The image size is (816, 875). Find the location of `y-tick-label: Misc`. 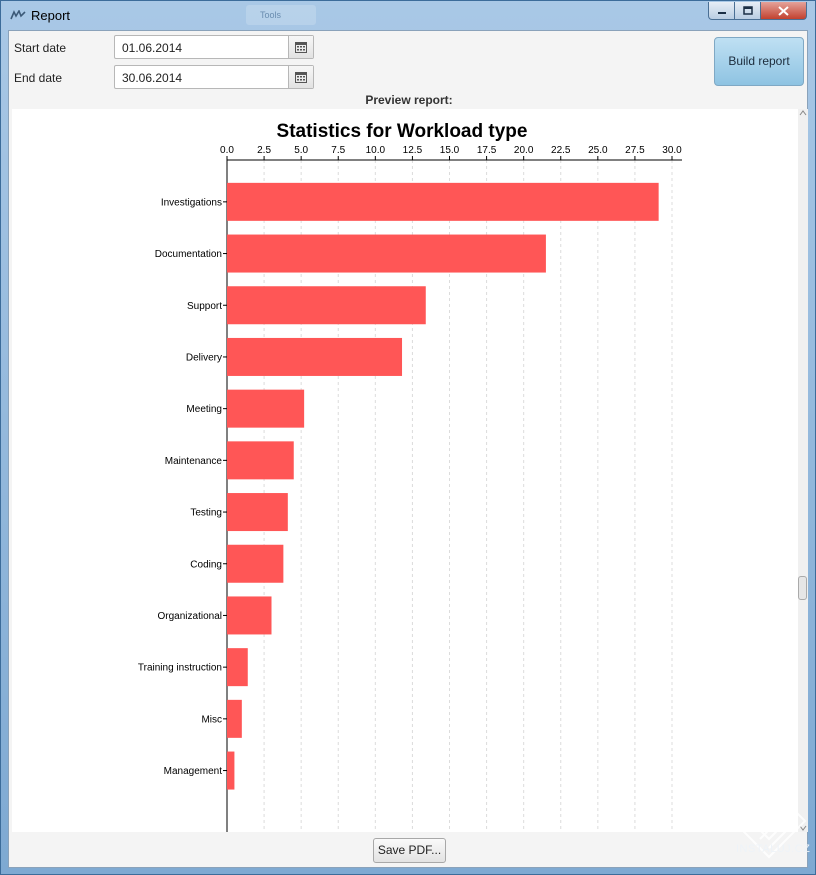

y-tick-label: Misc is located at coordinates (211, 719).